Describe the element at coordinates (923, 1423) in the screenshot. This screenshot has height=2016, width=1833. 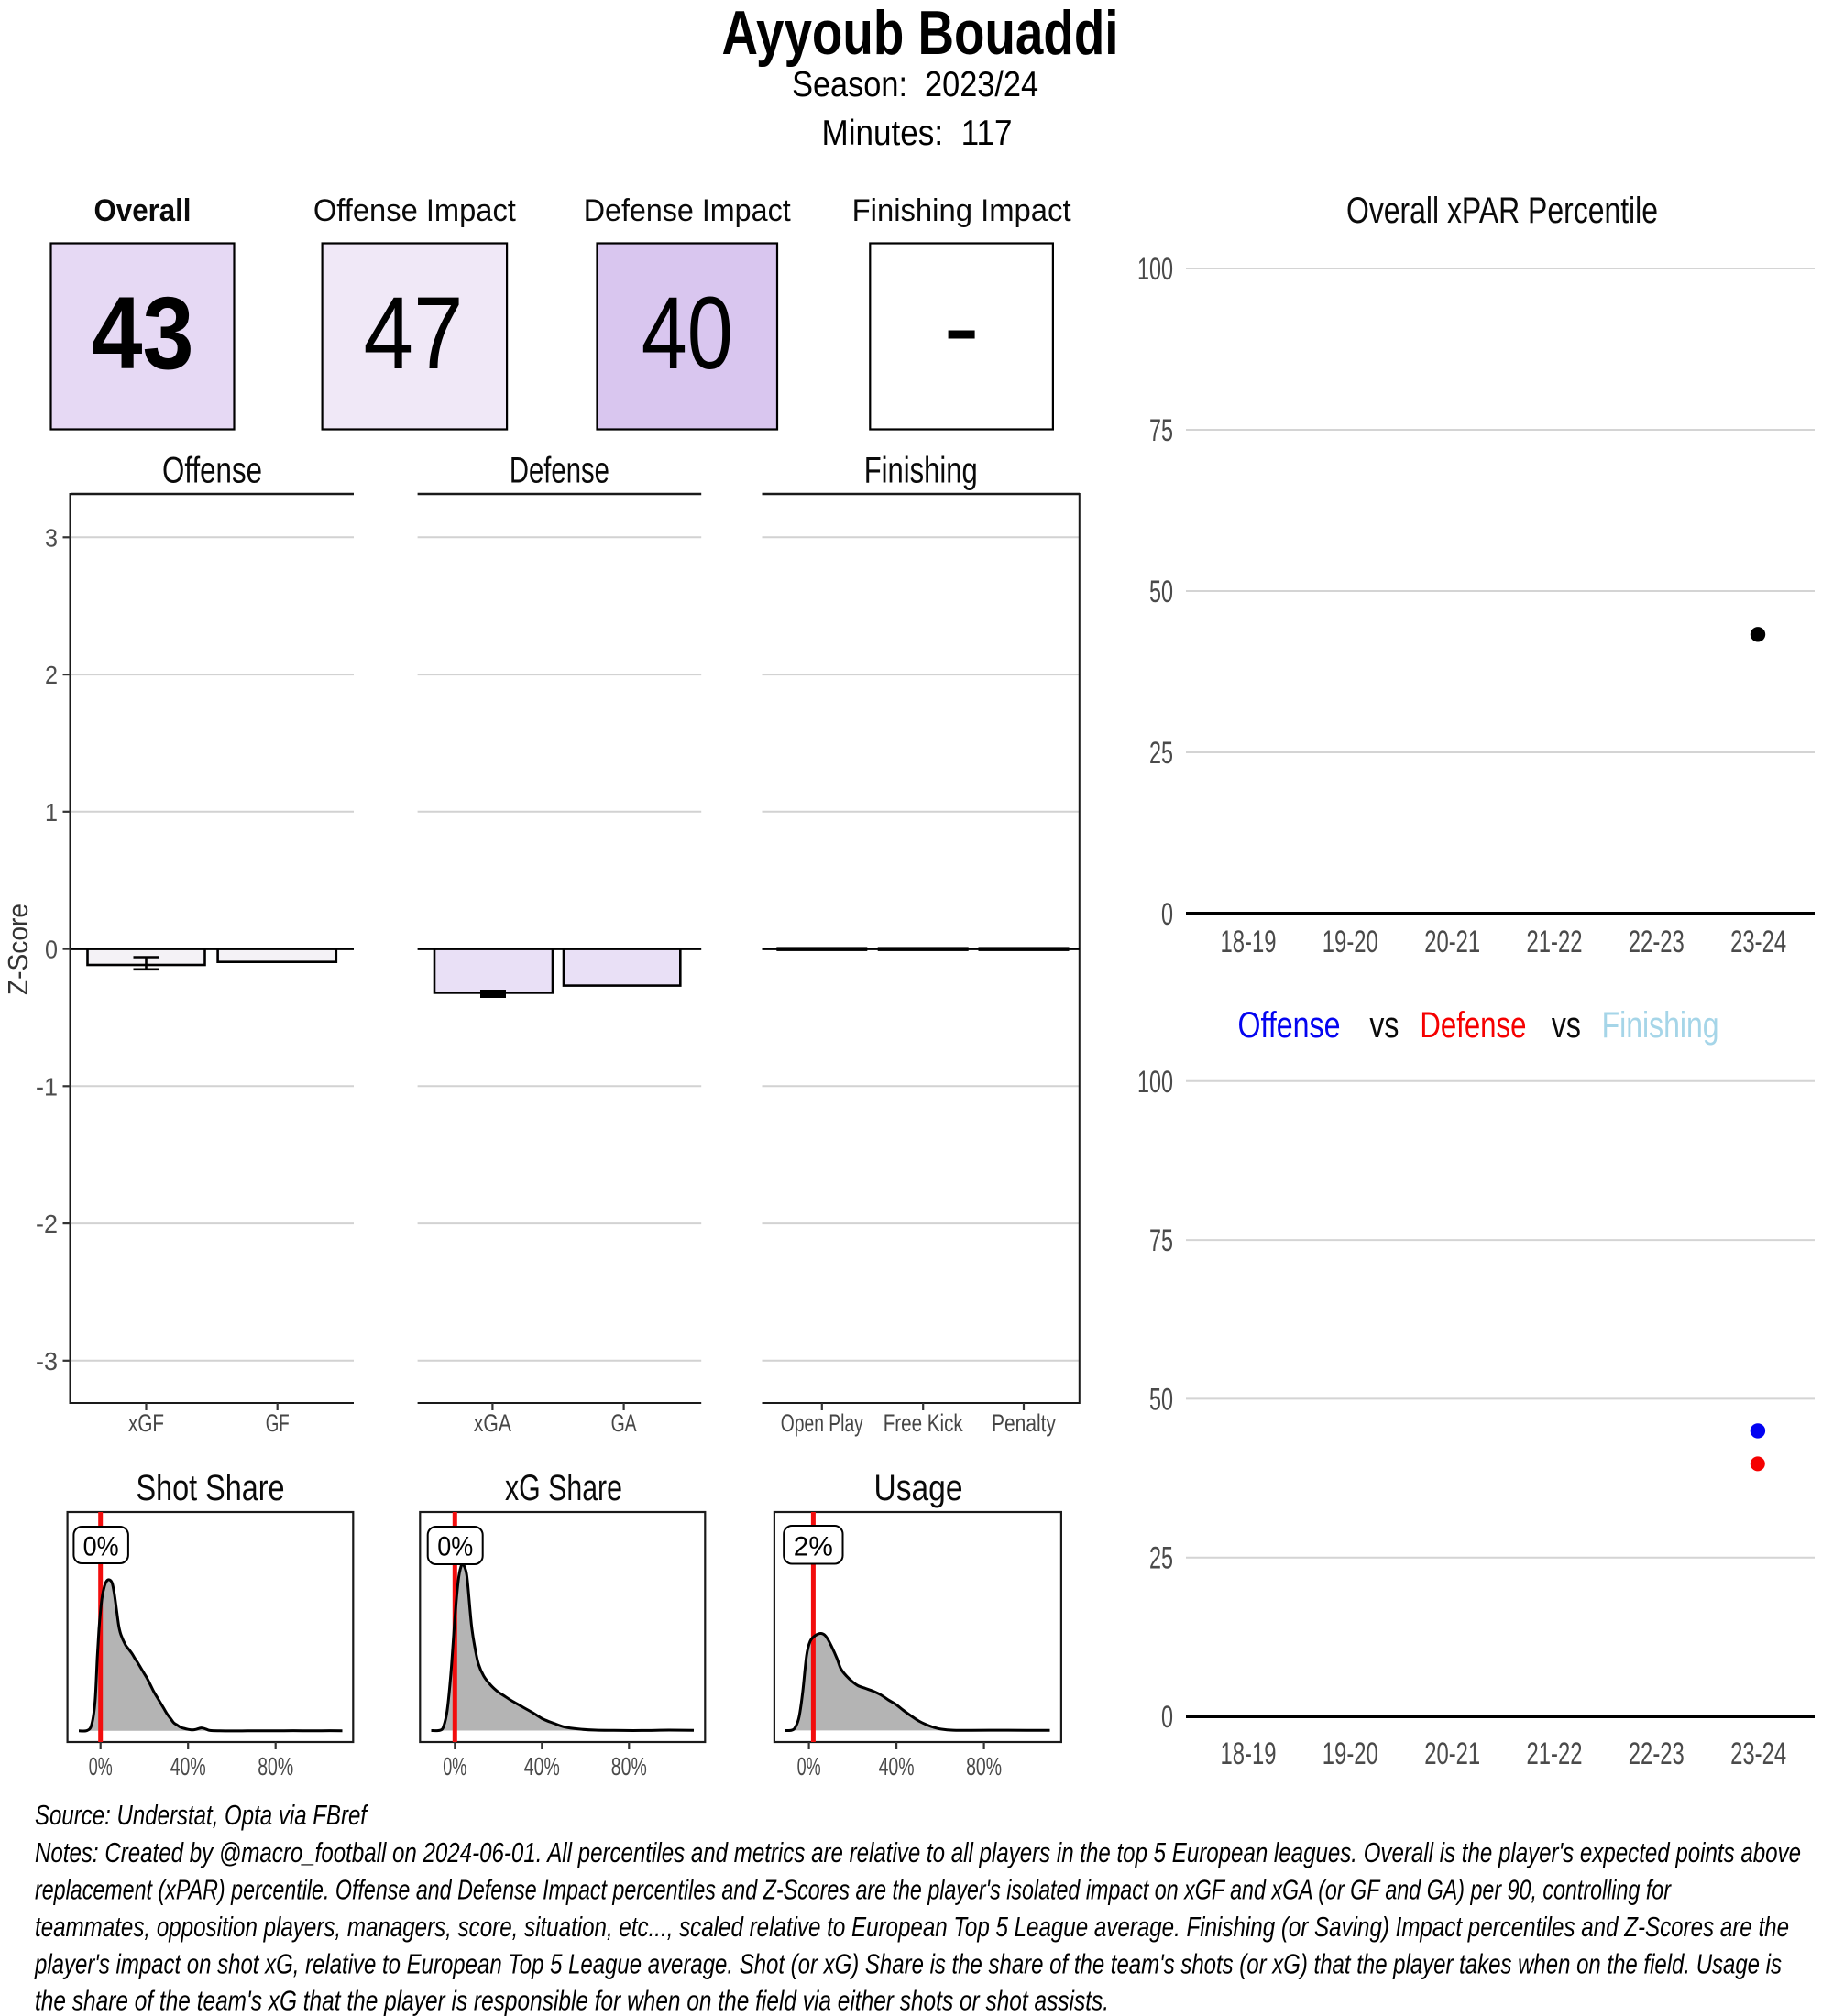
I see `svg-text: Free Kick` at that location.